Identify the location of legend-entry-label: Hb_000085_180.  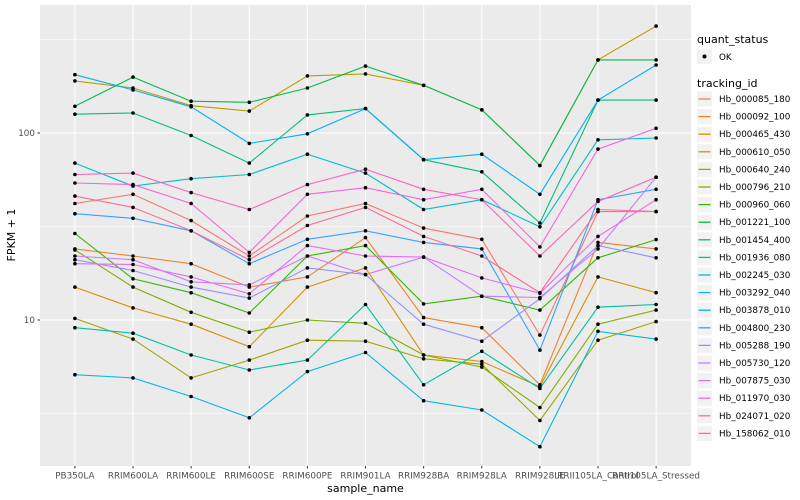
(755, 100).